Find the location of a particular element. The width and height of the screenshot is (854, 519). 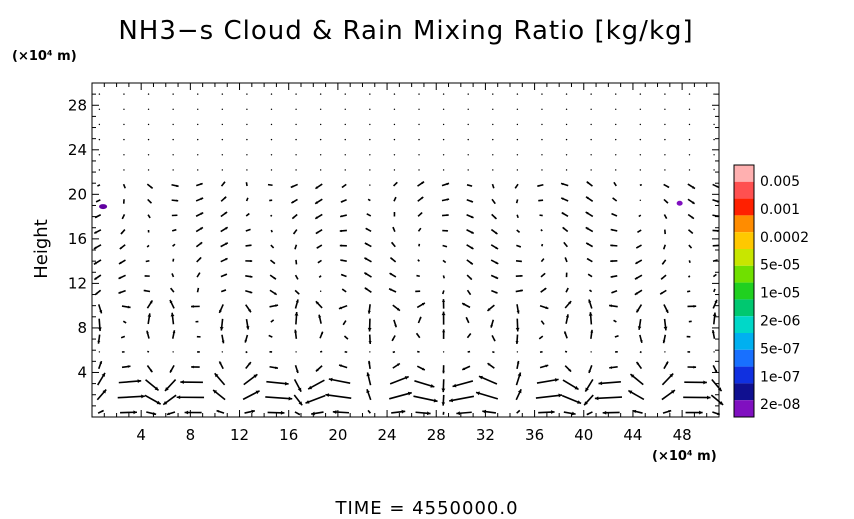

x-tick-label: 16 is located at coordinates (288, 435).